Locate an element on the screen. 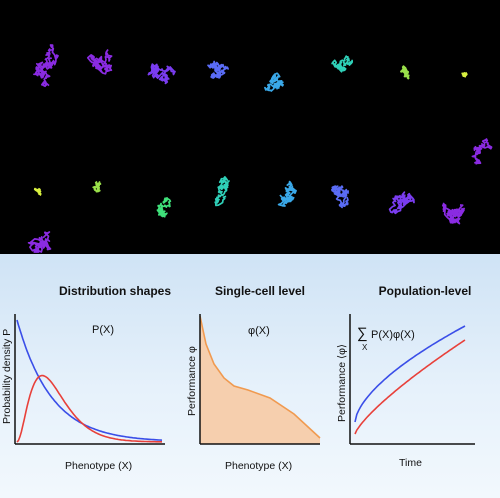 This screenshot has width=500, height=498. panel-2-plot: φ(X) Performance φ Phenotype (X) is located at coordinates (253, 393).